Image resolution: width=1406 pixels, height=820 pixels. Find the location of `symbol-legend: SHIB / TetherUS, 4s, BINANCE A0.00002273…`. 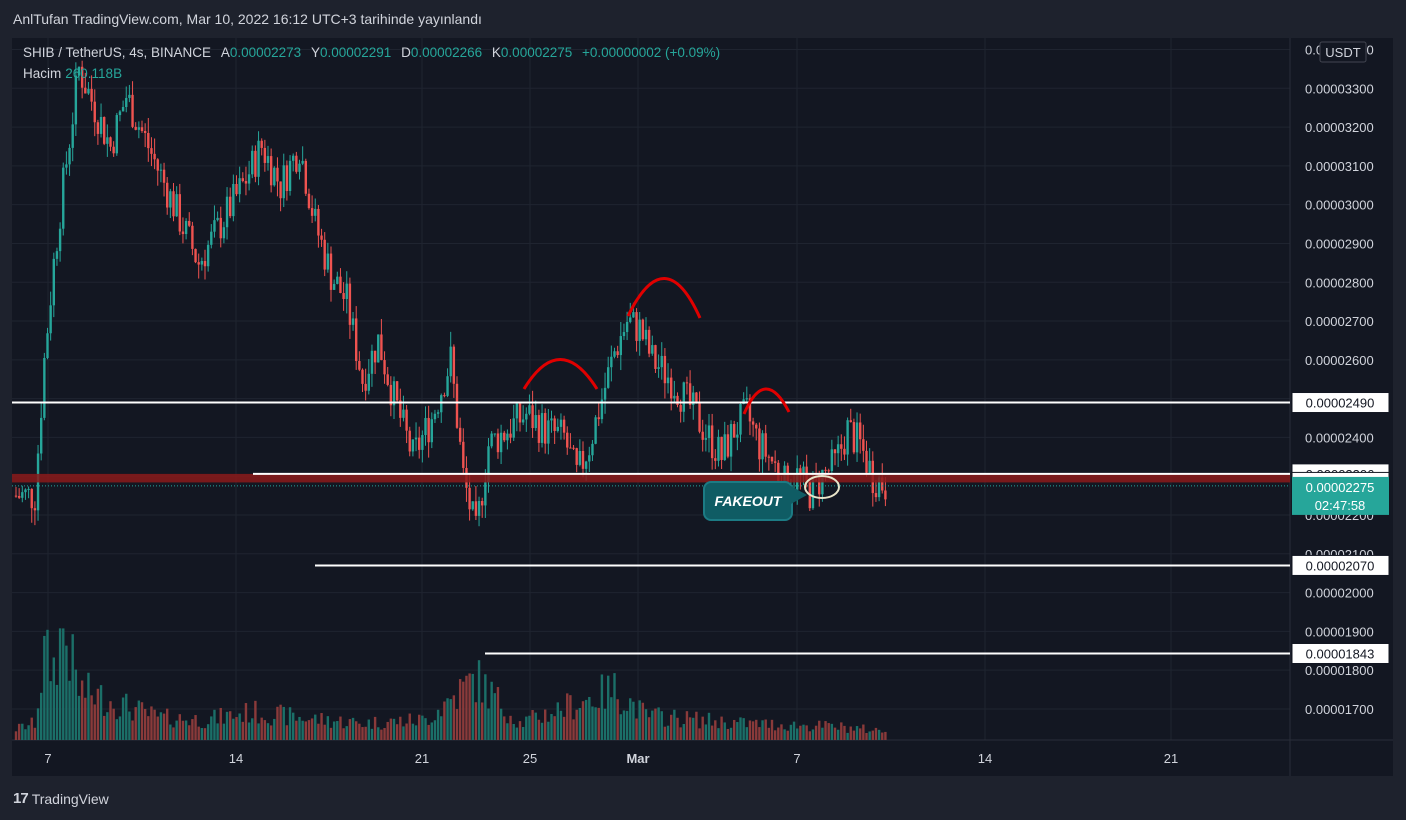

symbol-legend: SHIB / TetherUS, 4s, BINANCE A0.00002273… is located at coordinates (371, 52).